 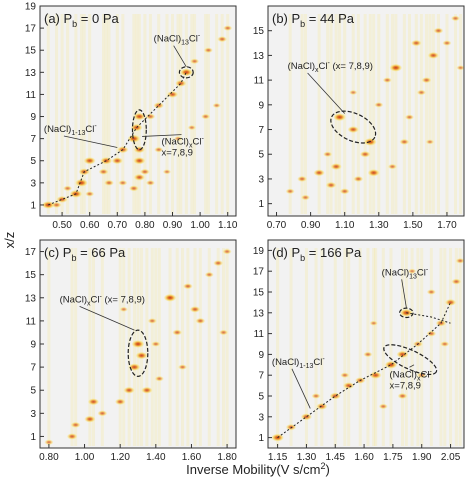 I want to click on y-tick-label: 3, so click(x=33, y=414).